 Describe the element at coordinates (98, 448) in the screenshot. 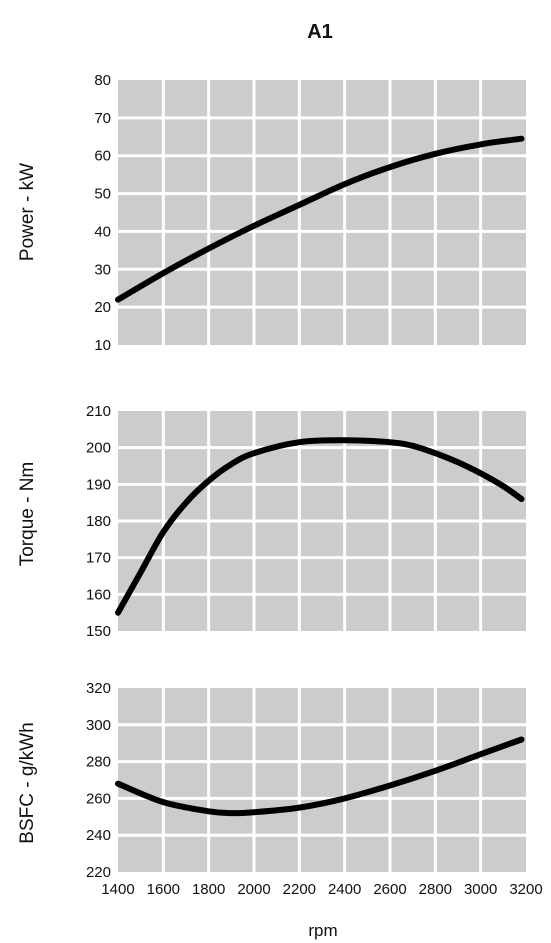

I see `torque-y-tick-label: 200` at that location.